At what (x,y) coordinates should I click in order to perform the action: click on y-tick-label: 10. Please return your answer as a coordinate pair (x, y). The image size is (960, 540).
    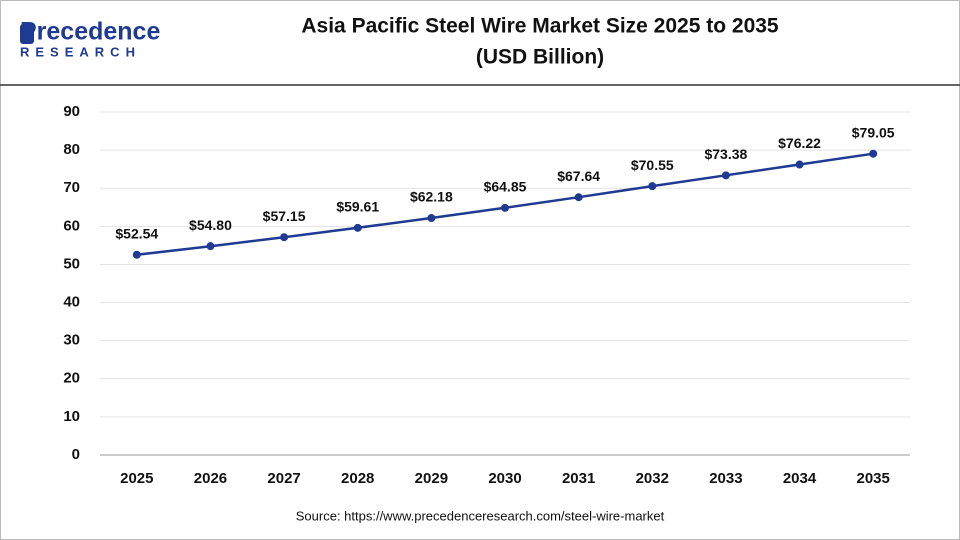
    Looking at the image, I should click on (71, 416).